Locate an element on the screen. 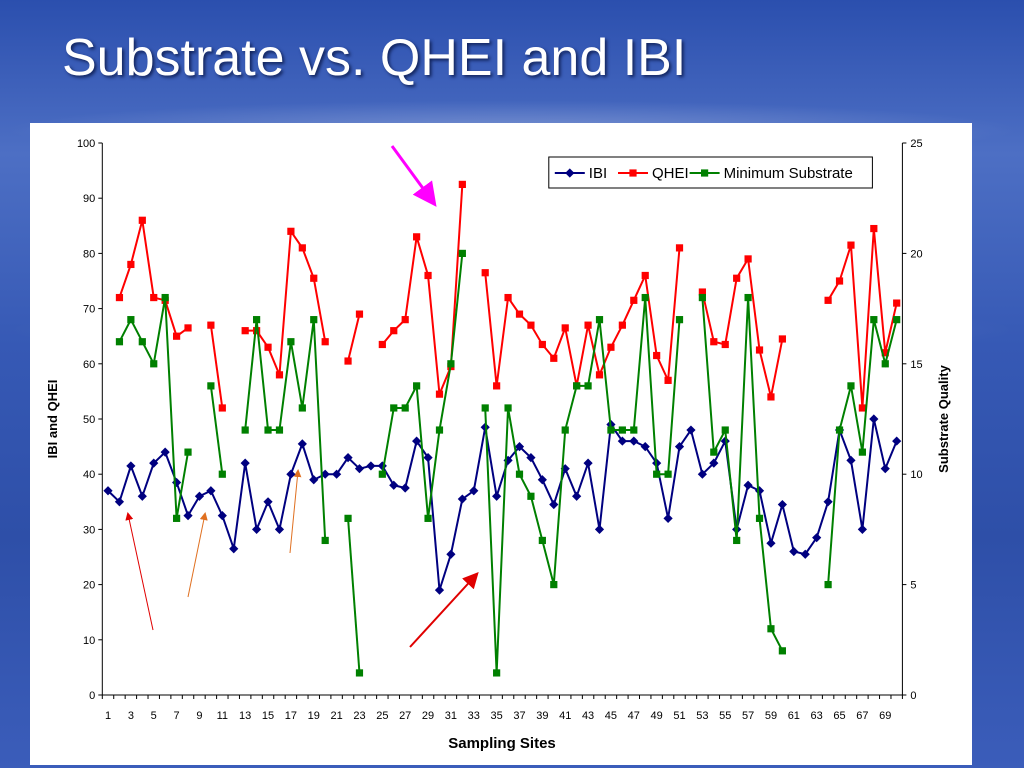 The image size is (1024, 768). x-tick-label: 3 is located at coordinates (131, 716).